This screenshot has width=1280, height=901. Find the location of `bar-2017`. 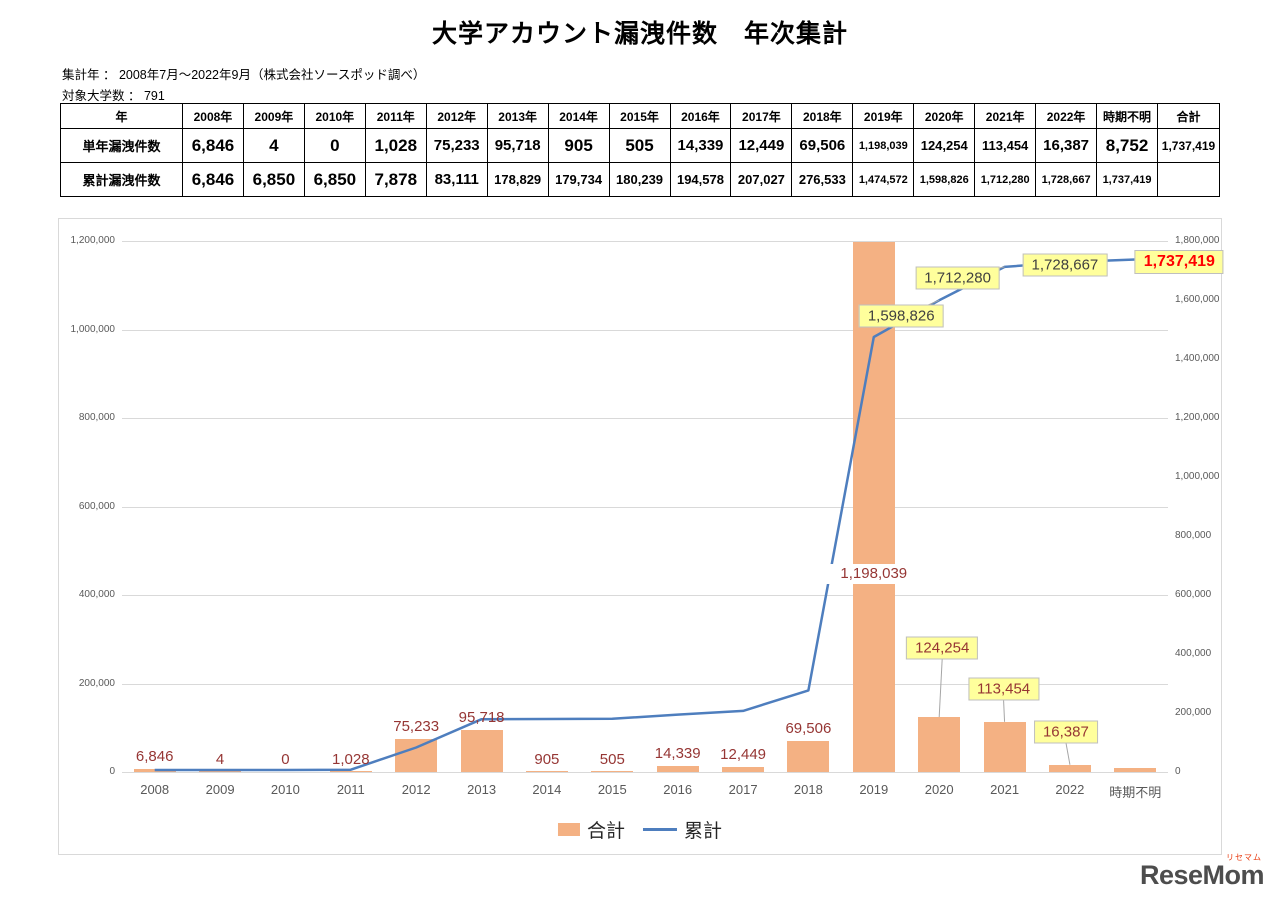

bar-2017 is located at coordinates (743, 769).